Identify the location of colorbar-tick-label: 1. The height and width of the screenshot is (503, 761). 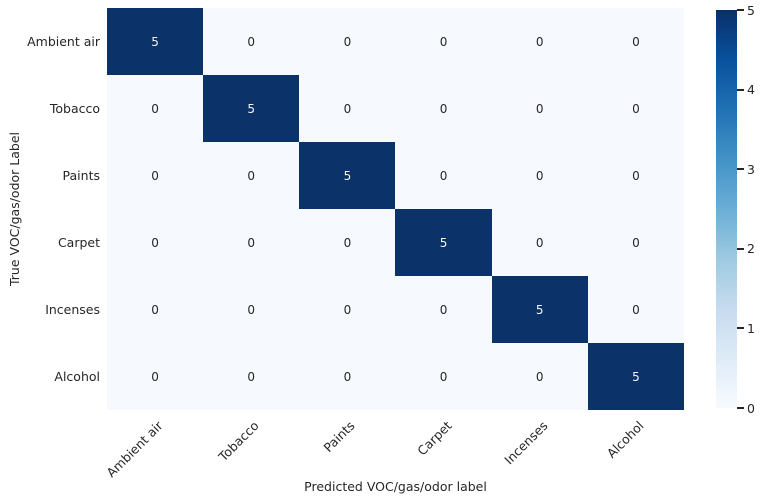
(751, 328).